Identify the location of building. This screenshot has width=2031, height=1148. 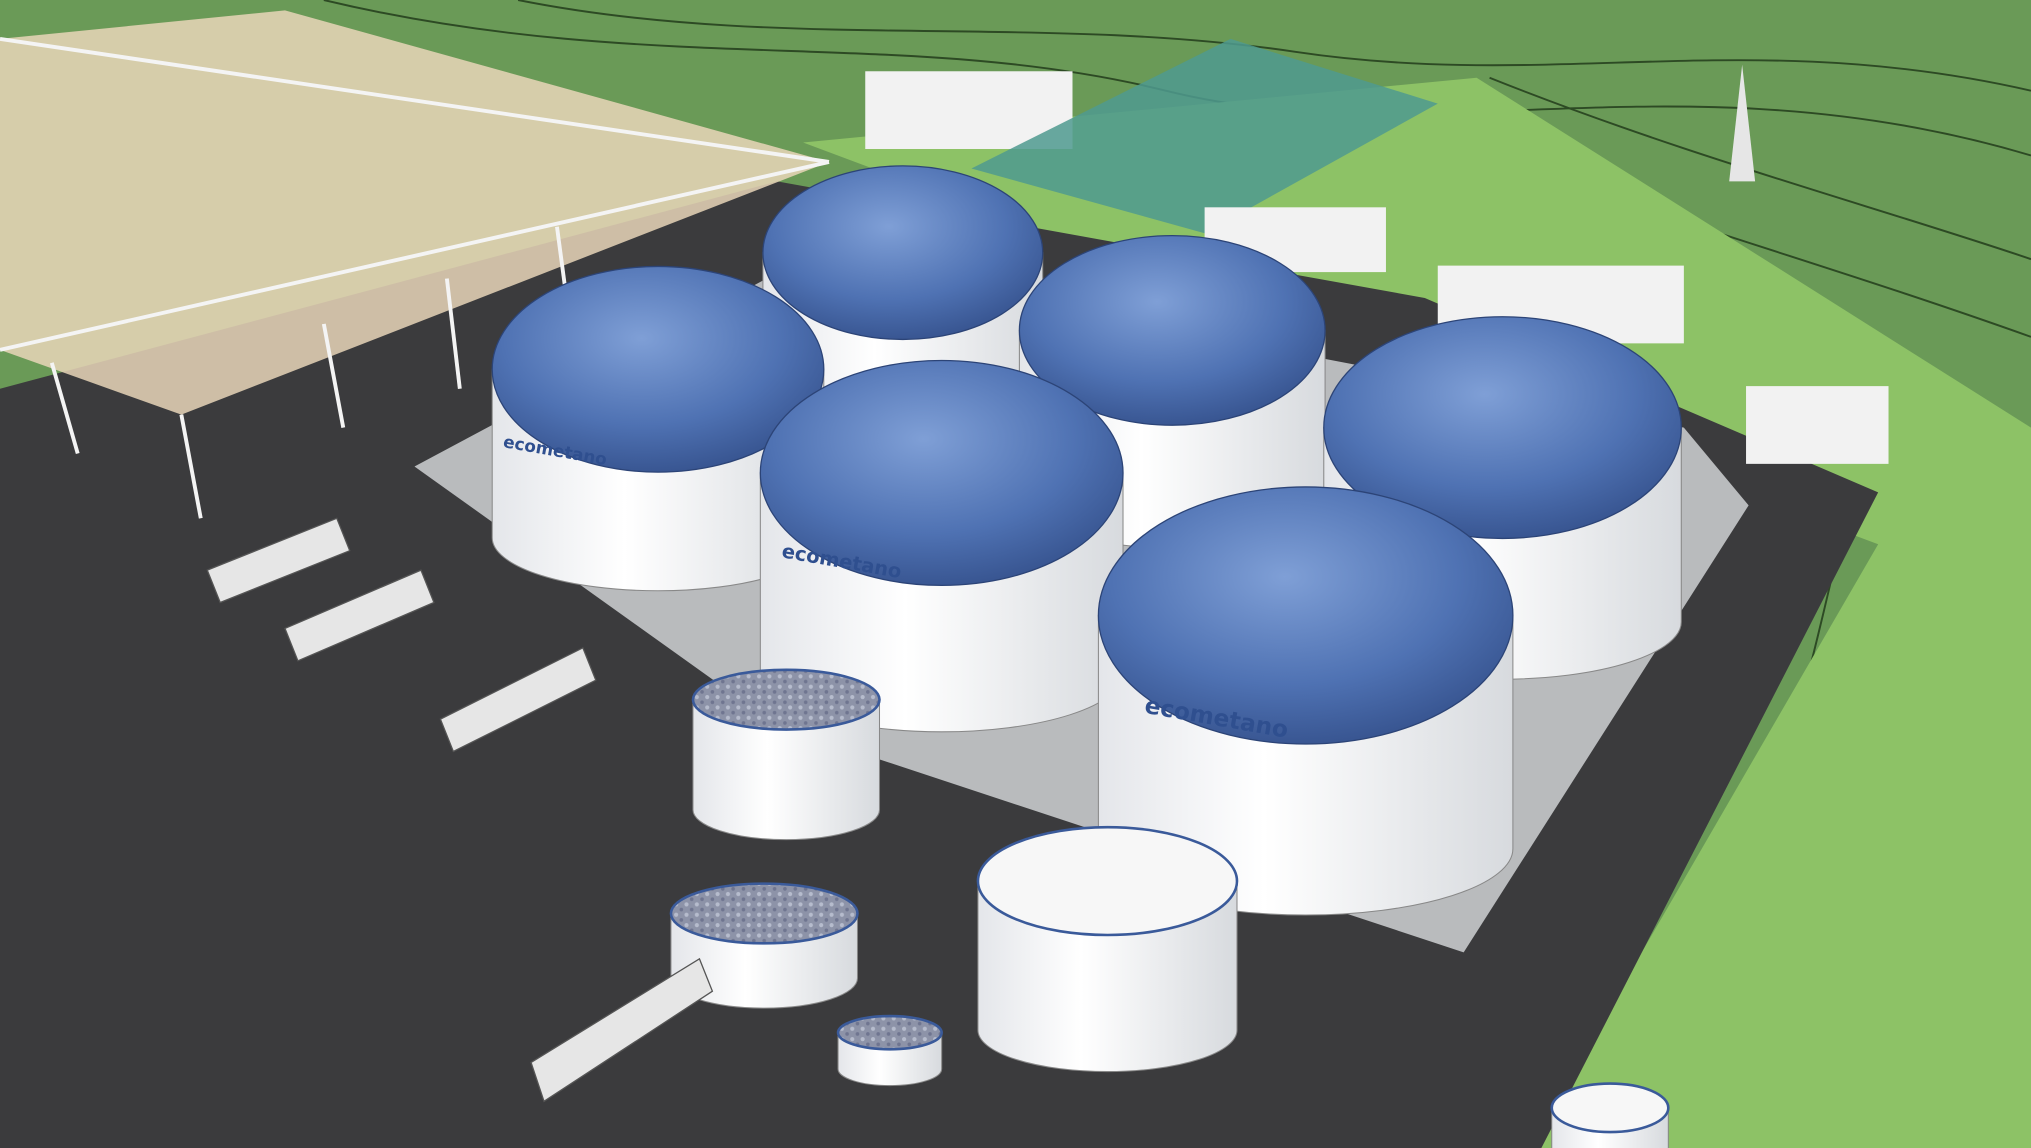
(1817, 425).